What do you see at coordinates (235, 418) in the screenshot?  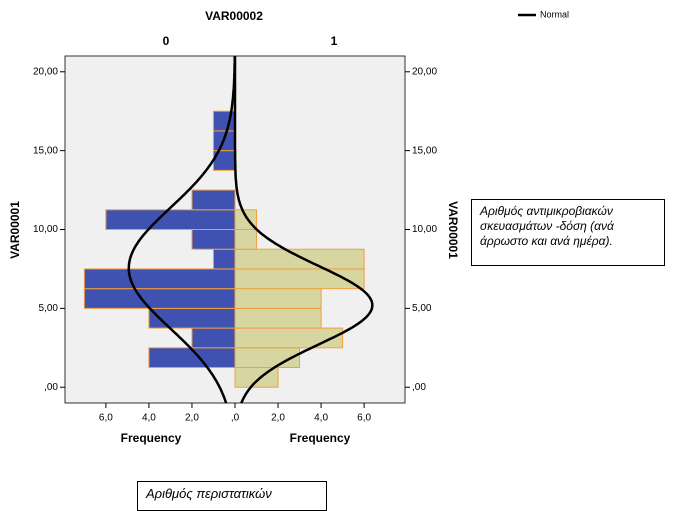 I see `x-tick-label: ,0` at bounding box center [235, 418].